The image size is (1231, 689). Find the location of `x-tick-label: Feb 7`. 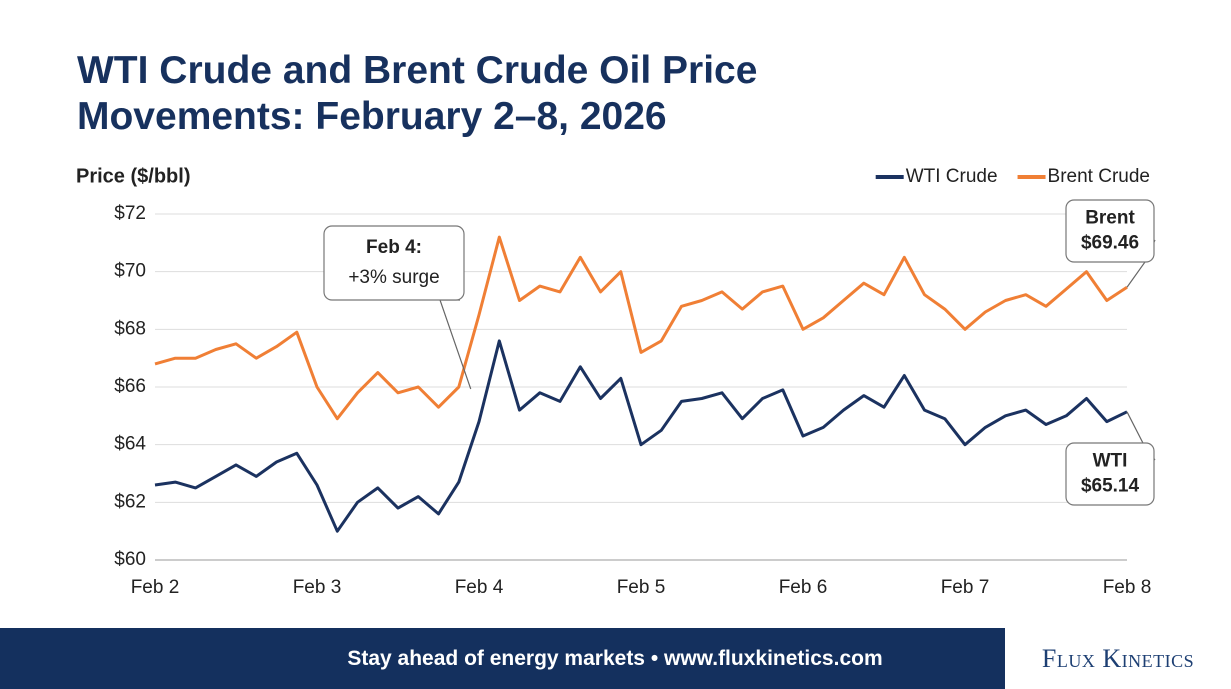

x-tick-label: Feb 7 is located at coordinates (965, 587).